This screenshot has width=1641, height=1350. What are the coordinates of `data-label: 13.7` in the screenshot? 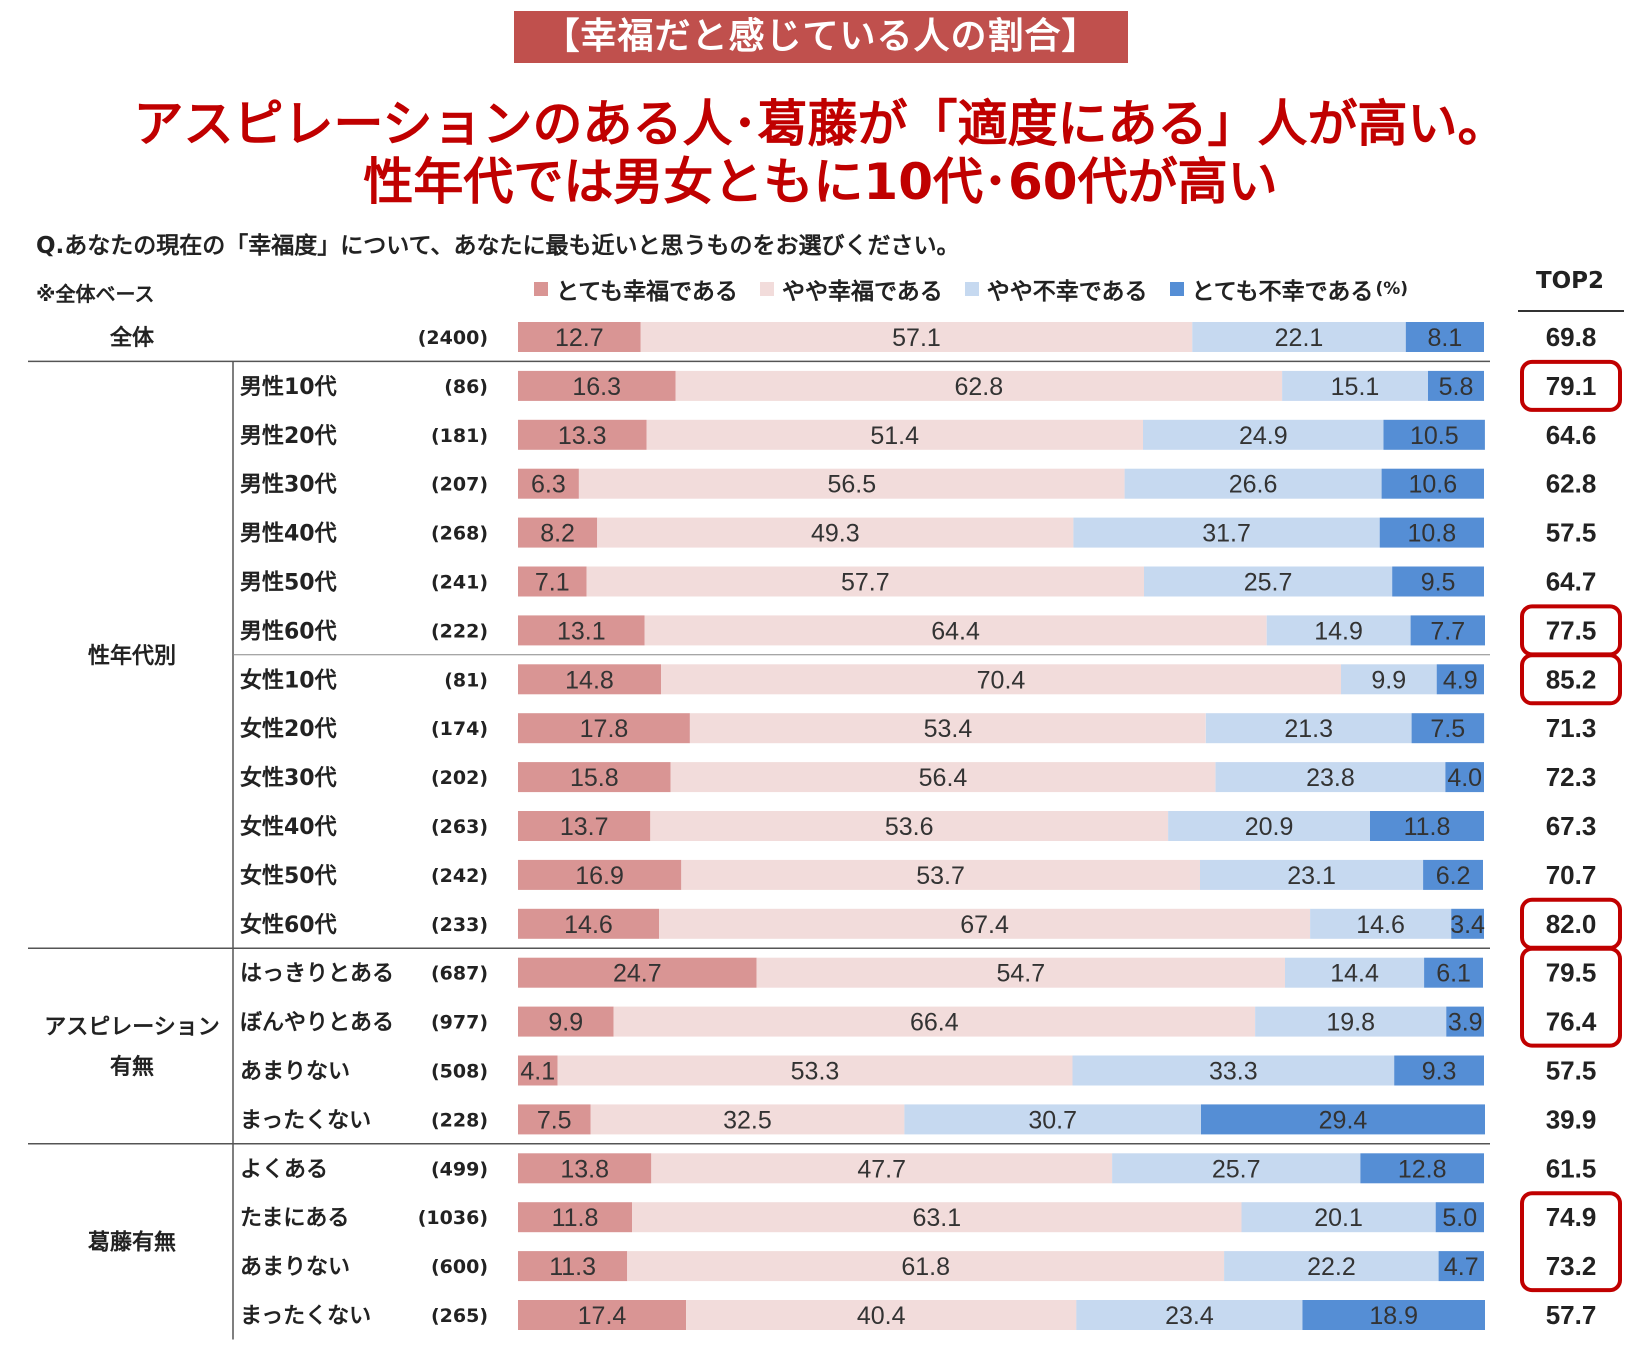 It's located at (584, 827).